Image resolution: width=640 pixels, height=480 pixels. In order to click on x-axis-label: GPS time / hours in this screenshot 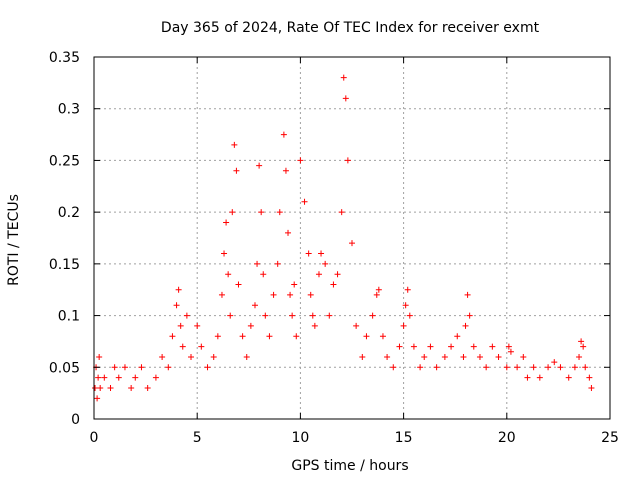, I will do `click(349, 466)`.